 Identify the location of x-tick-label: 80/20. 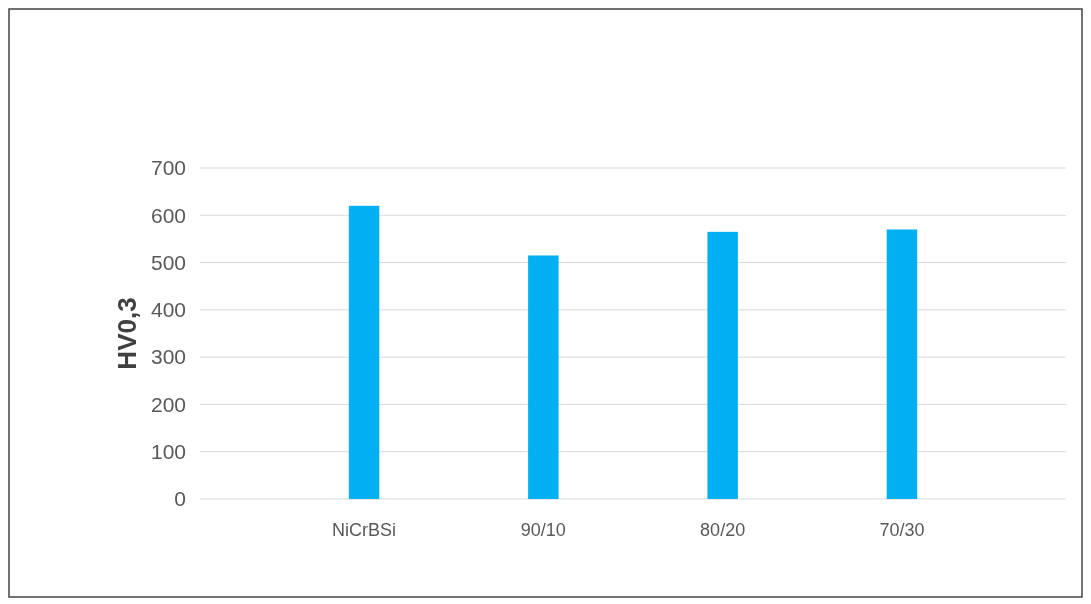
(723, 530).